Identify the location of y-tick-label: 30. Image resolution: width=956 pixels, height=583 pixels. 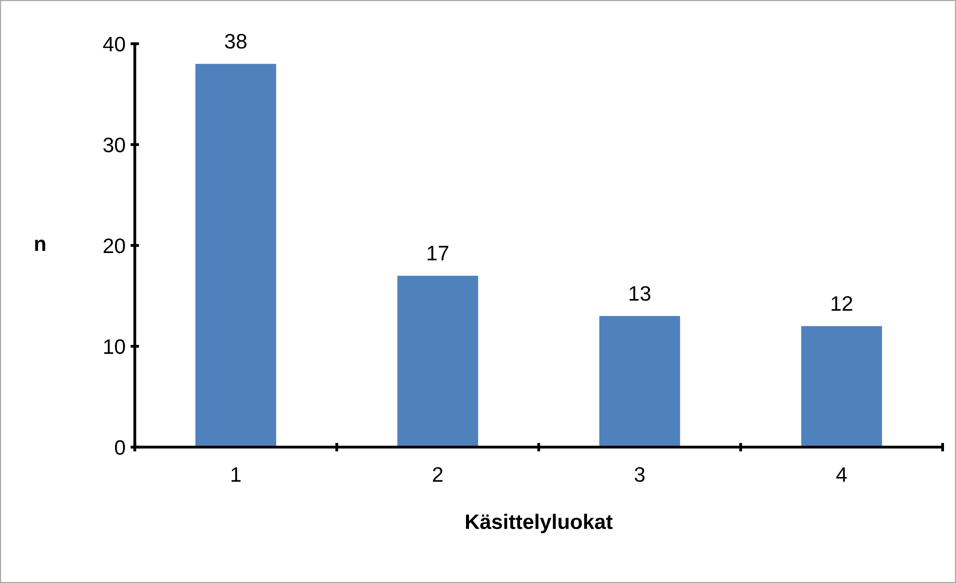
(114, 145).